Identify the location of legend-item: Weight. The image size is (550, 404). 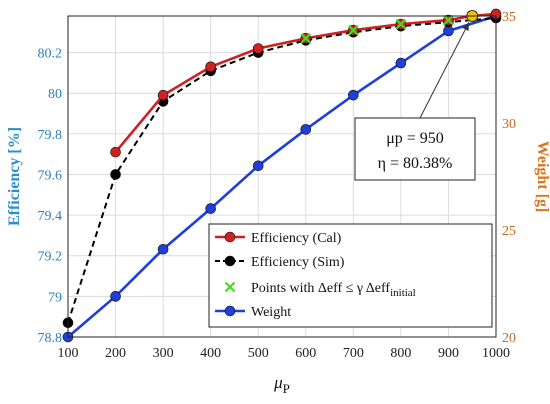
(253, 312).